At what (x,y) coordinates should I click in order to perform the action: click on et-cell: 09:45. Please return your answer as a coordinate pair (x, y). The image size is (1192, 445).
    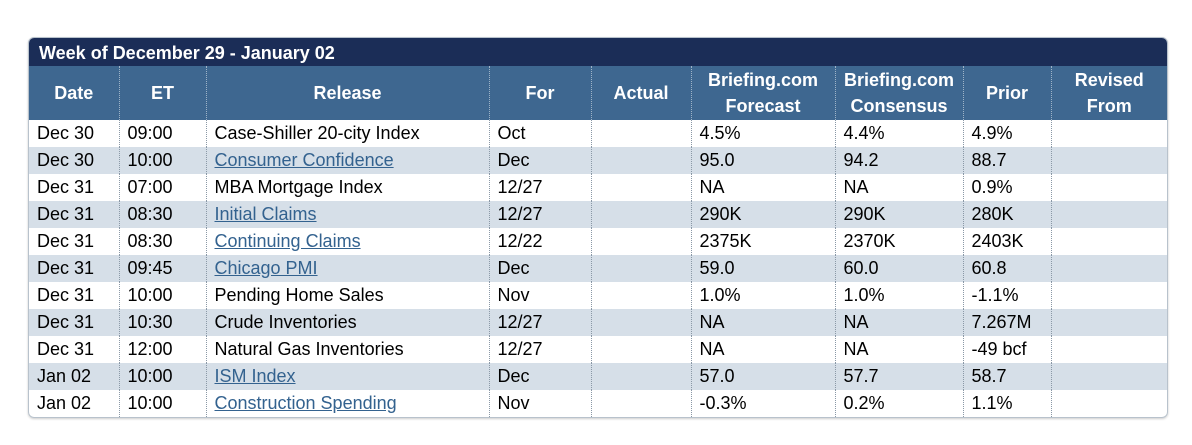
    Looking at the image, I should click on (162, 268).